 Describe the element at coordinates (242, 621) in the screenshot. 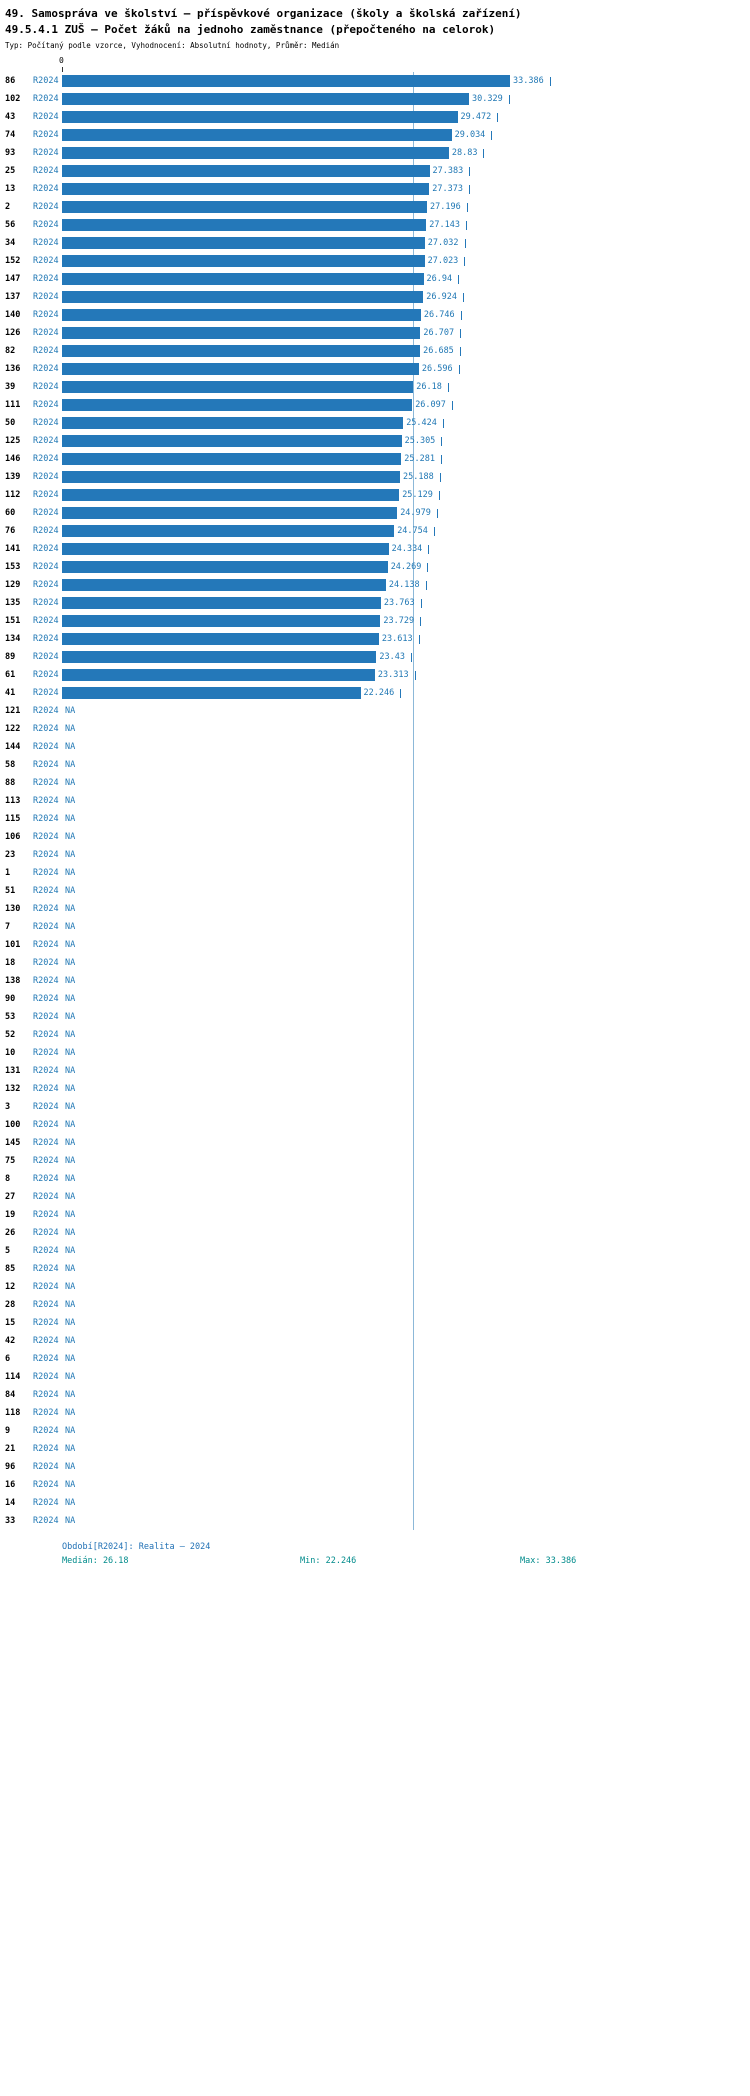

I see `bar-area: 23.729` at that location.